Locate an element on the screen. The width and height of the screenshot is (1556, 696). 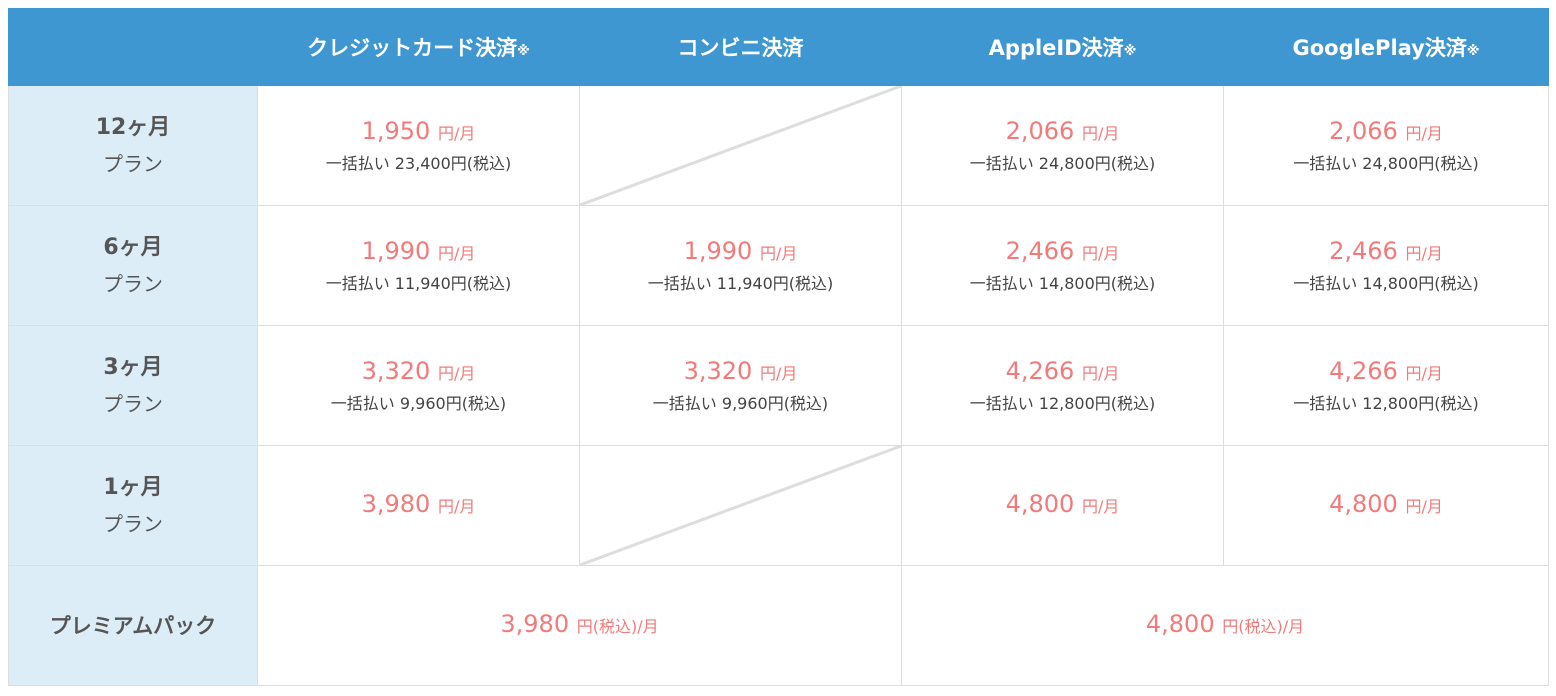
lump-sum-text: 一括払い 23,400円(税込) is located at coordinates (418, 163).